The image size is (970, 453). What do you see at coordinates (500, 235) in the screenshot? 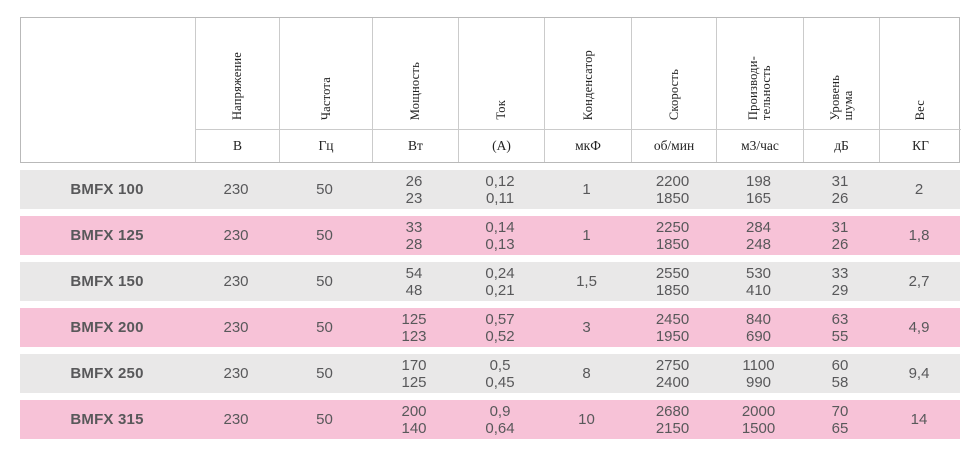
I see `value-cell: 0,14 0,13` at bounding box center [500, 235].